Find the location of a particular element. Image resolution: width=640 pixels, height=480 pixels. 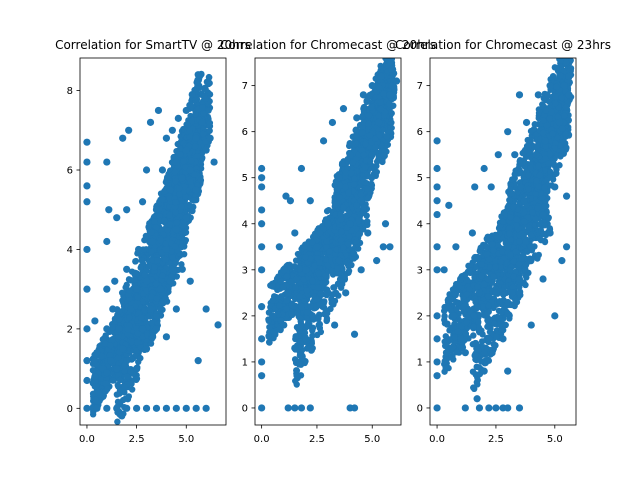

y-tick-label: 3 is located at coordinates (245, 270).